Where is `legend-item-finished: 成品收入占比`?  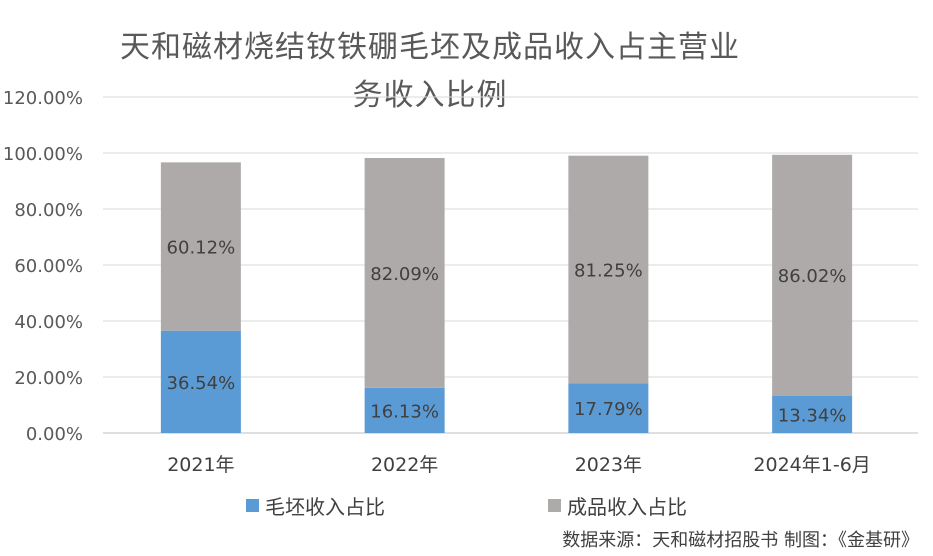 legend-item-finished: 成品收入占比 is located at coordinates (617, 505).